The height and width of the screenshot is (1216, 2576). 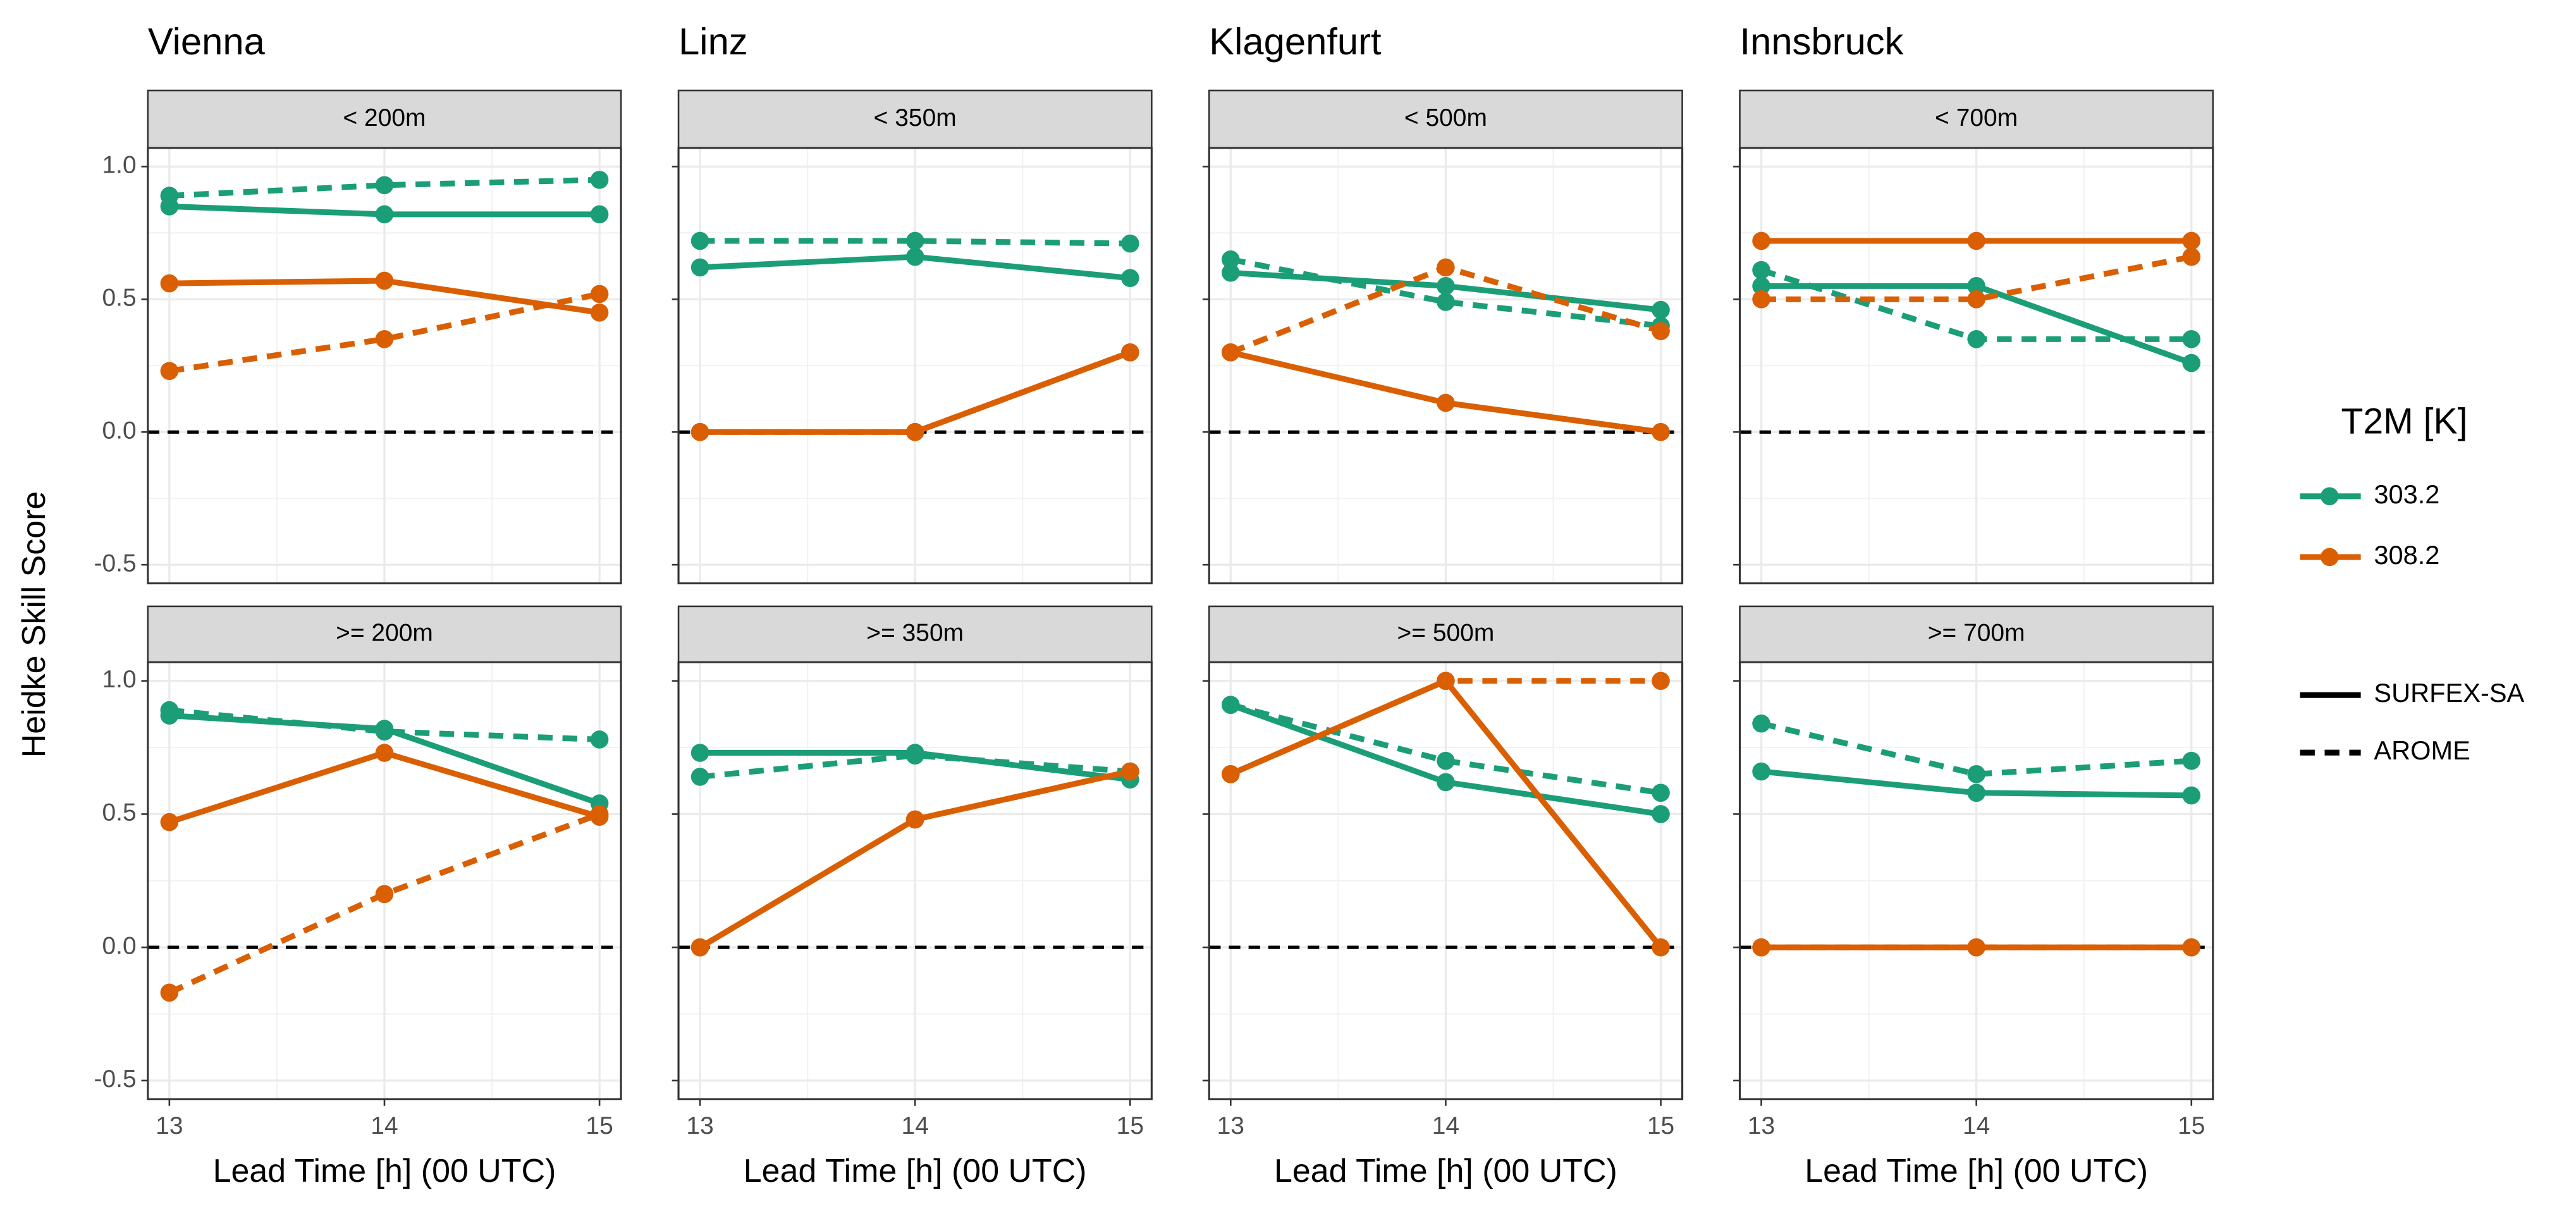 What do you see at coordinates (2422, 750) in the screenshot?
I see `legend-label: AROME` at bounding box center [2422, 750].